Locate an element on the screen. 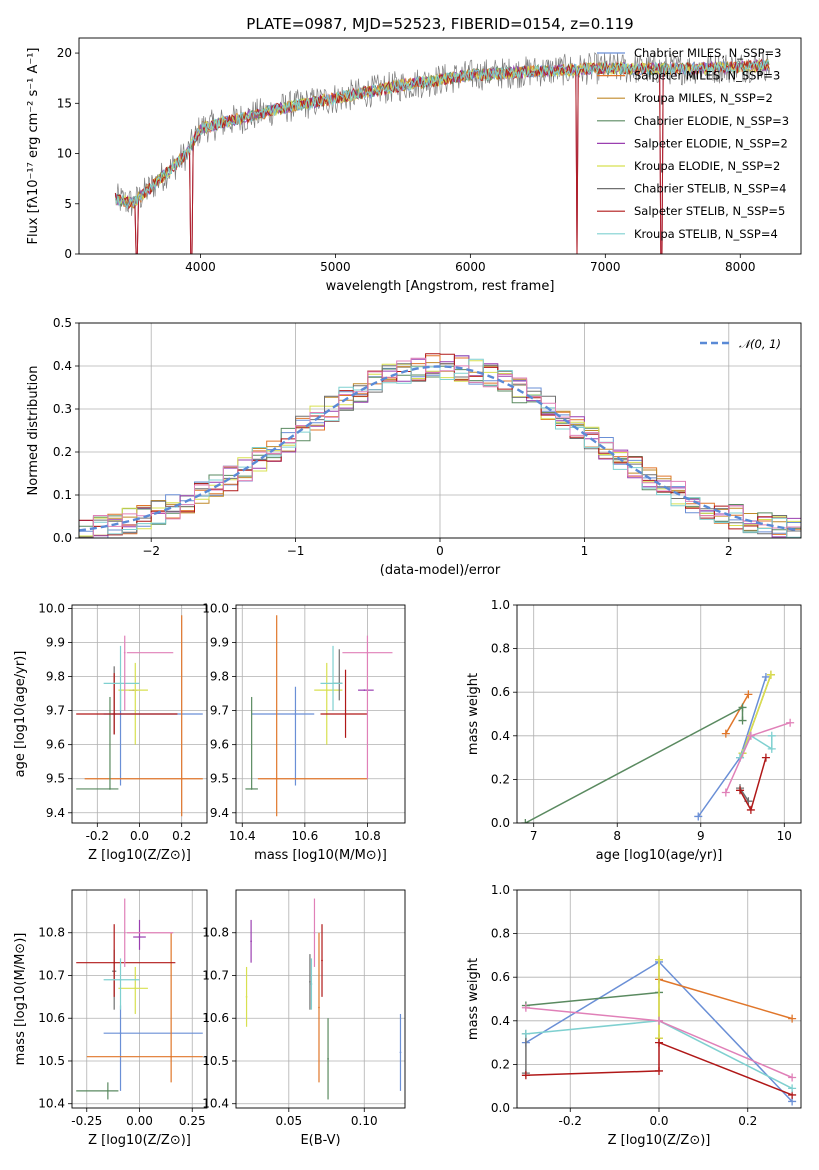 This screenshot has width=819, height=1170. y-axis-label: age [log10(age/yr)] is located at coordinates (20, 714).